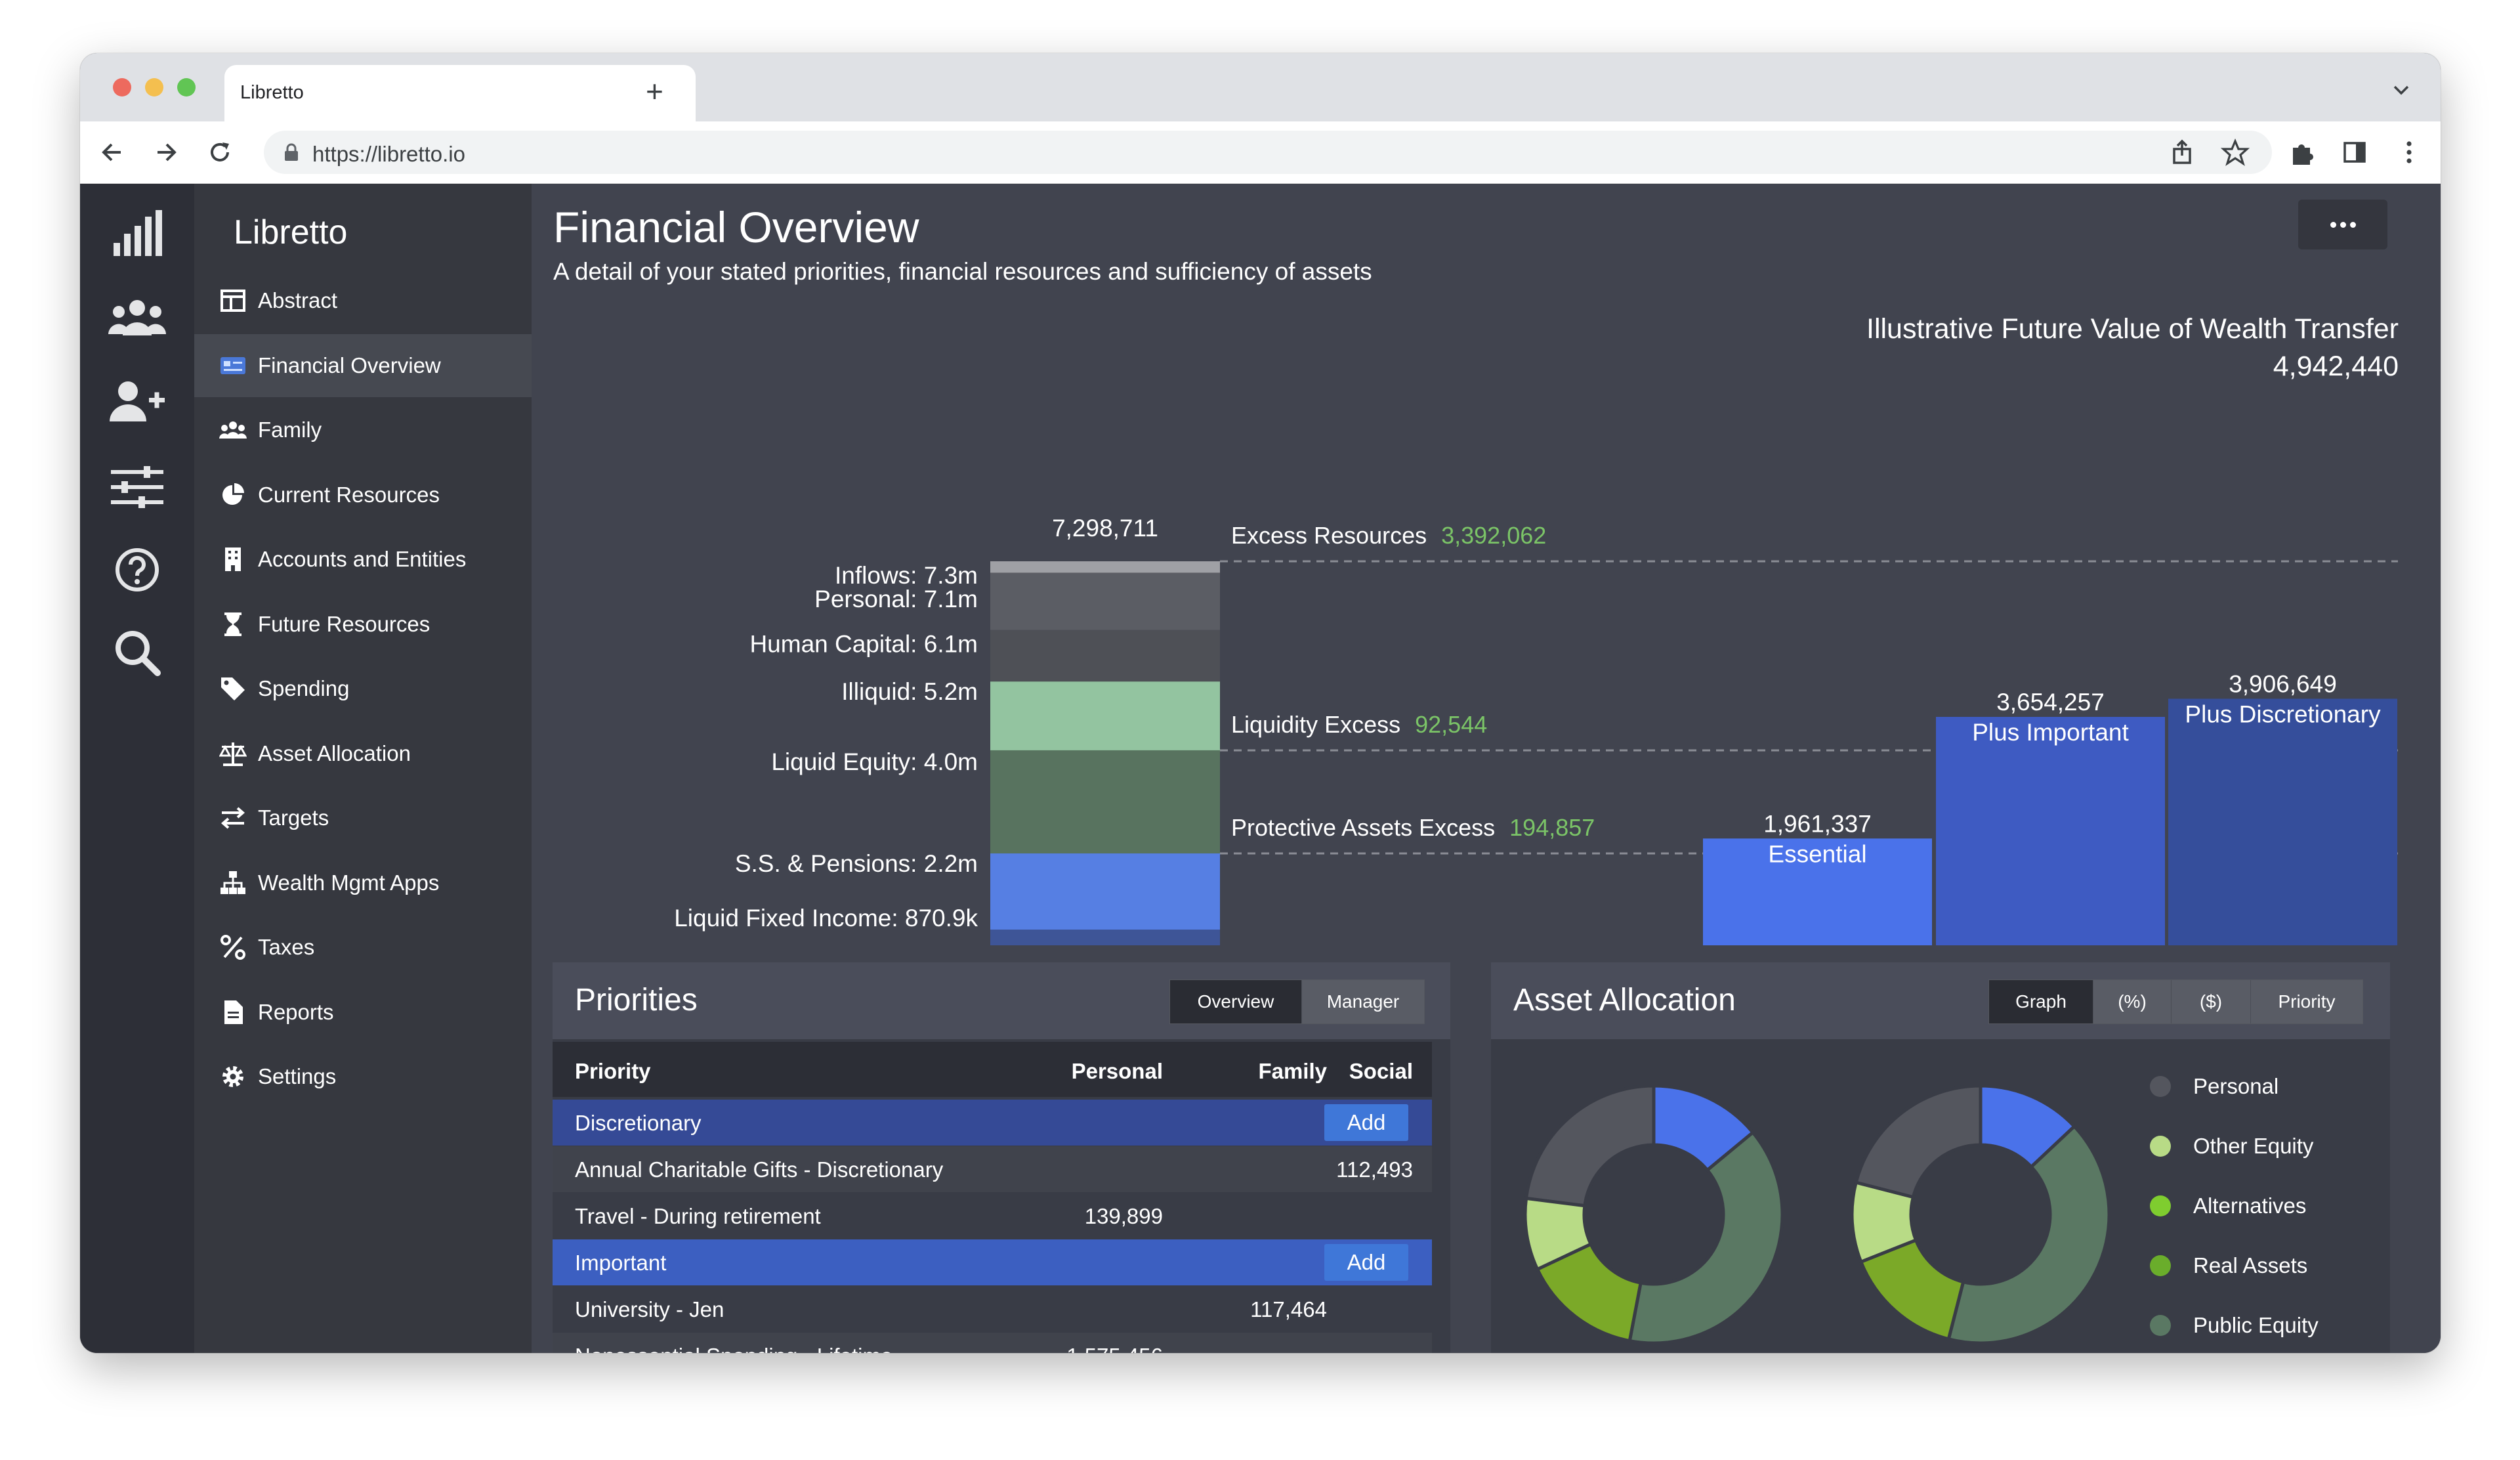  What do you see at coordinates (2301, 152) in the screenshot?
I see `extensions-icon` at bounding box center [2301, 152].